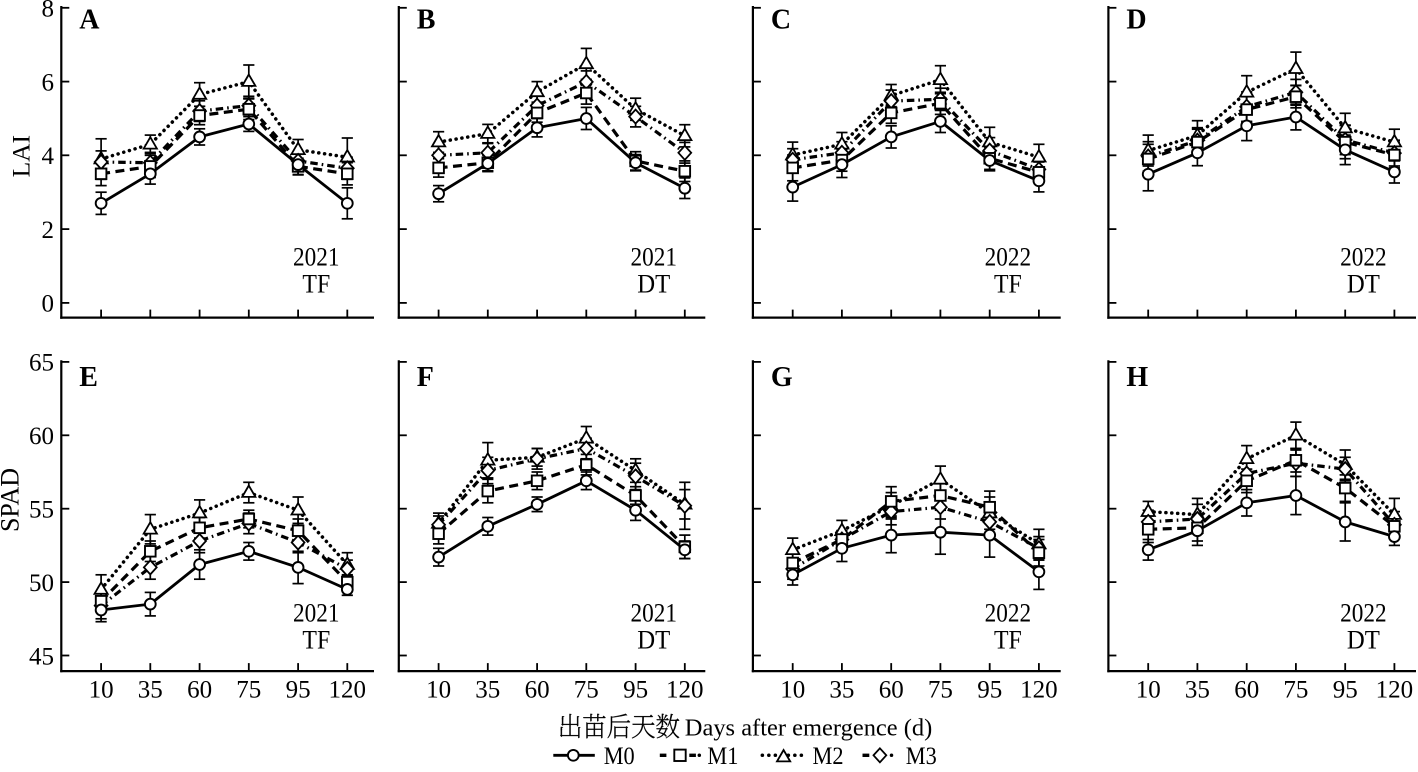  I want to click on svg-text: M3, so click(921, 755).